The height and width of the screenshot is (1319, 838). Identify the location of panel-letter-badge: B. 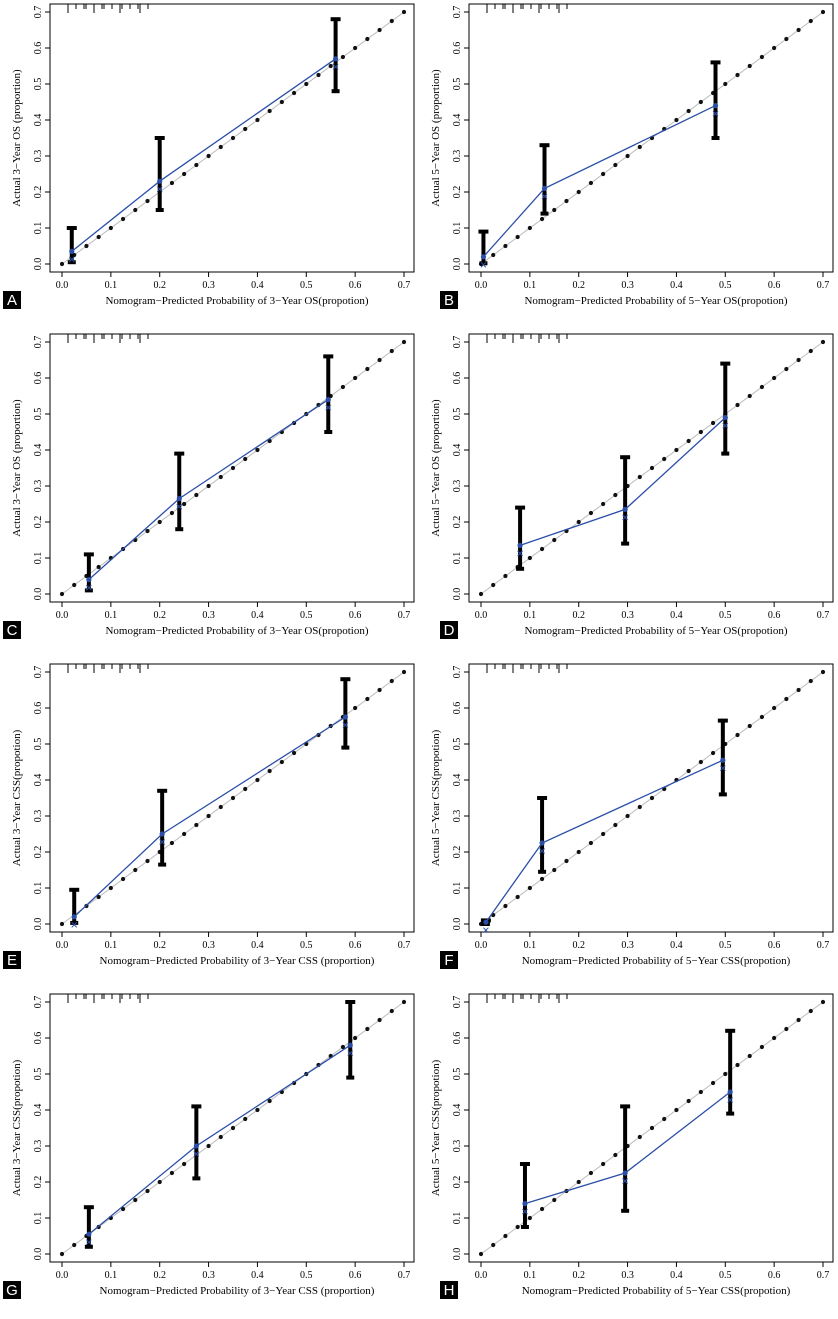
(449, 300).